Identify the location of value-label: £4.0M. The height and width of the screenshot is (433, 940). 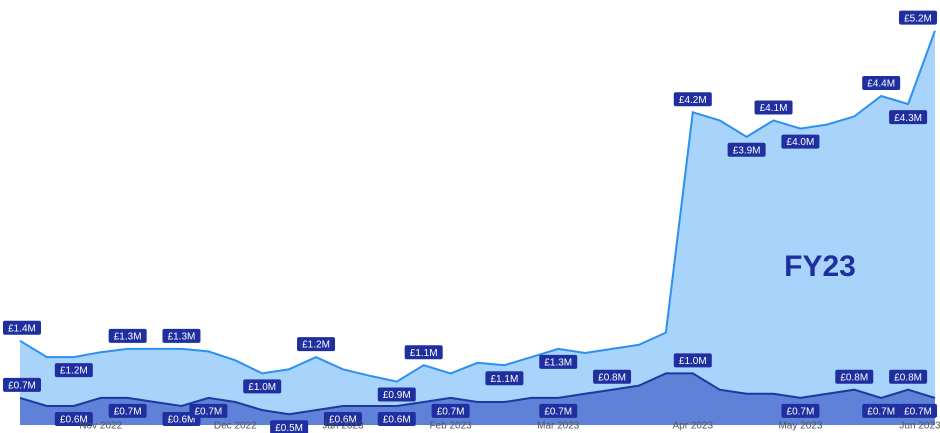
(800, 141).